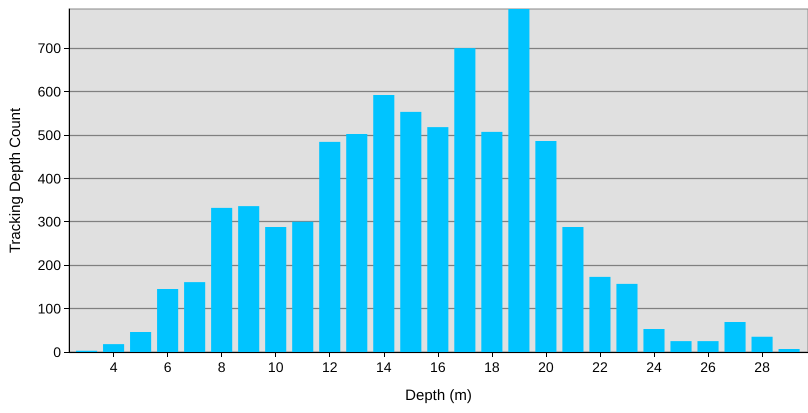 The width and height of the screenshot is (808, 413). What do you see at coordinates (50, 134) in the screenshot?
I see `y-tick-label: 500` at bounding box center [50, 134].